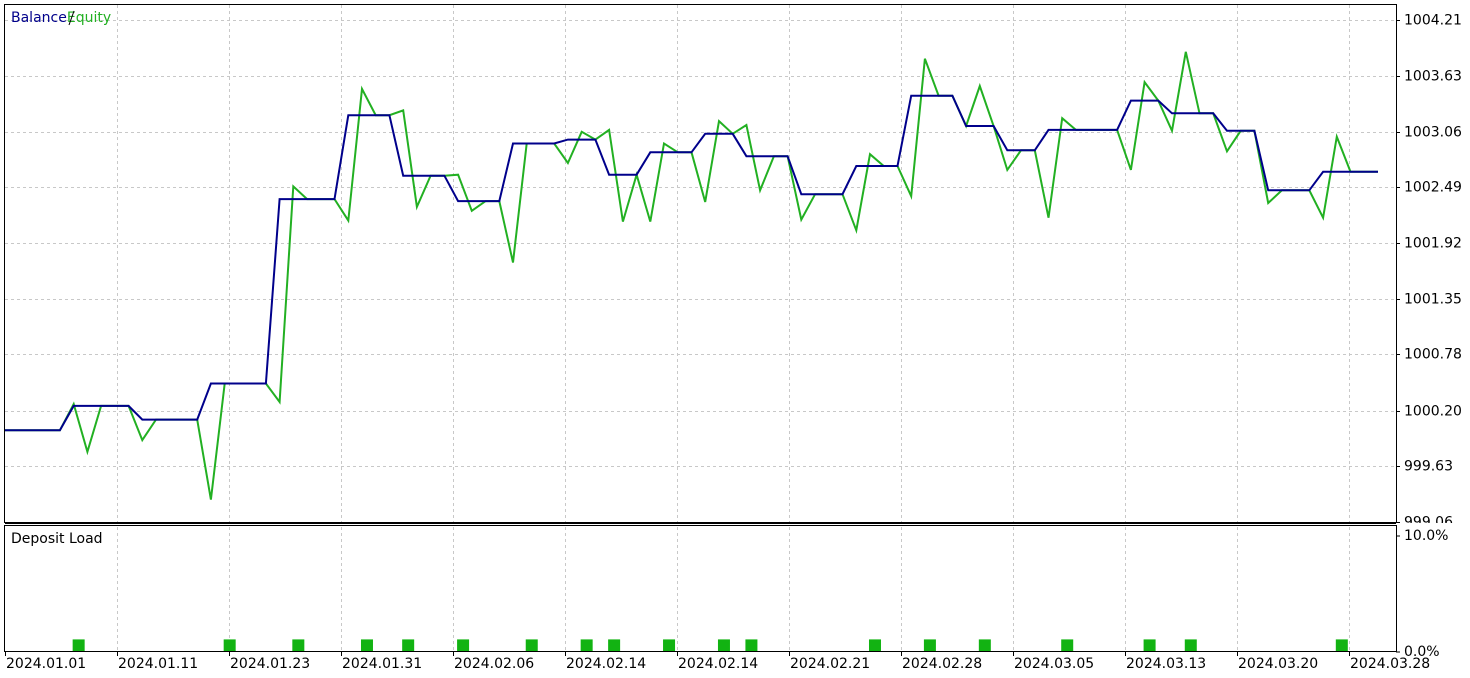 This screenshot has width=1470, height=678. Describe the element at coordinates (1433, 412) in the screenshot. I see `y-tick-label: 1000.20` at that location.